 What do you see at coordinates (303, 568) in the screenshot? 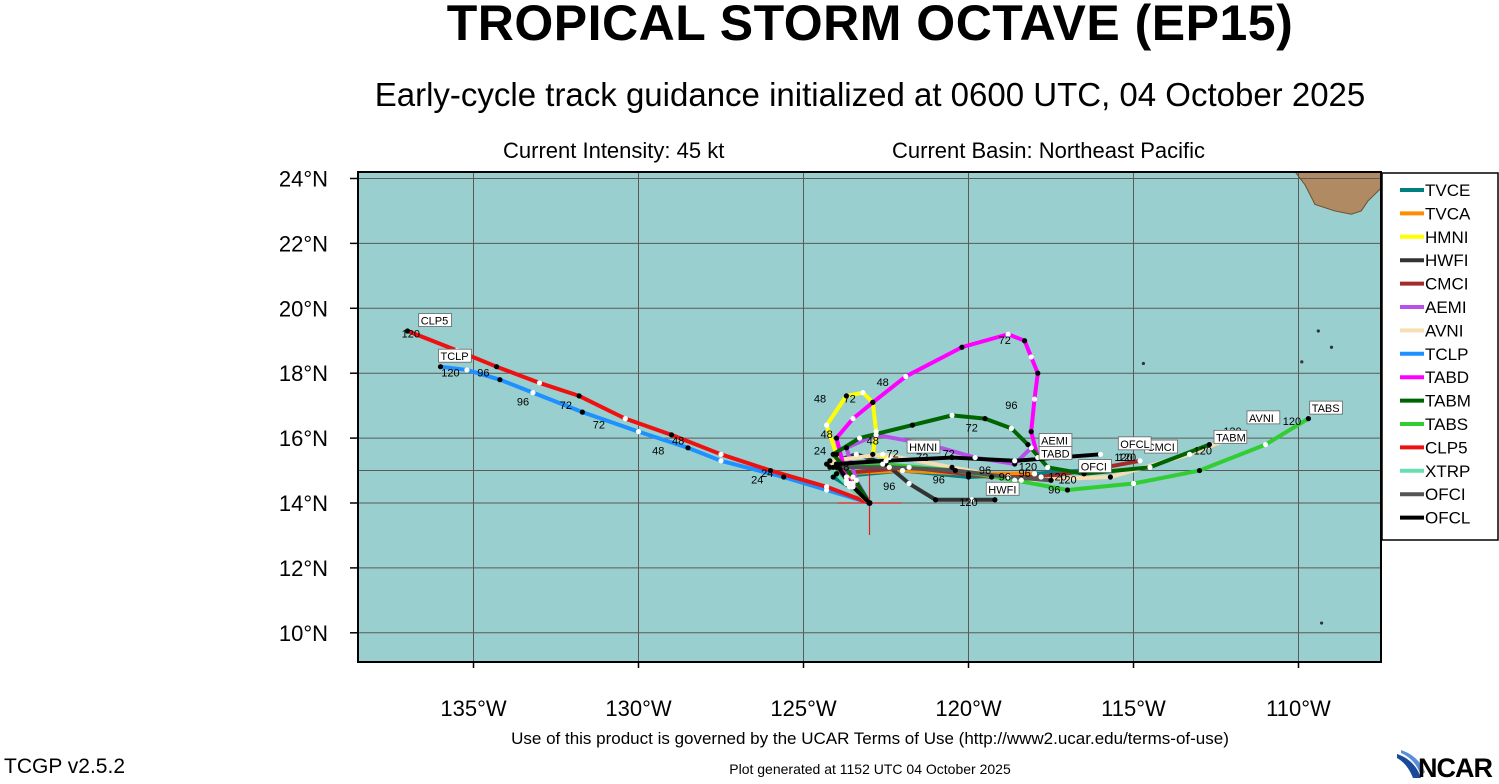
I see `y-tick-label: 12°N` at bounding box center [303, 568].